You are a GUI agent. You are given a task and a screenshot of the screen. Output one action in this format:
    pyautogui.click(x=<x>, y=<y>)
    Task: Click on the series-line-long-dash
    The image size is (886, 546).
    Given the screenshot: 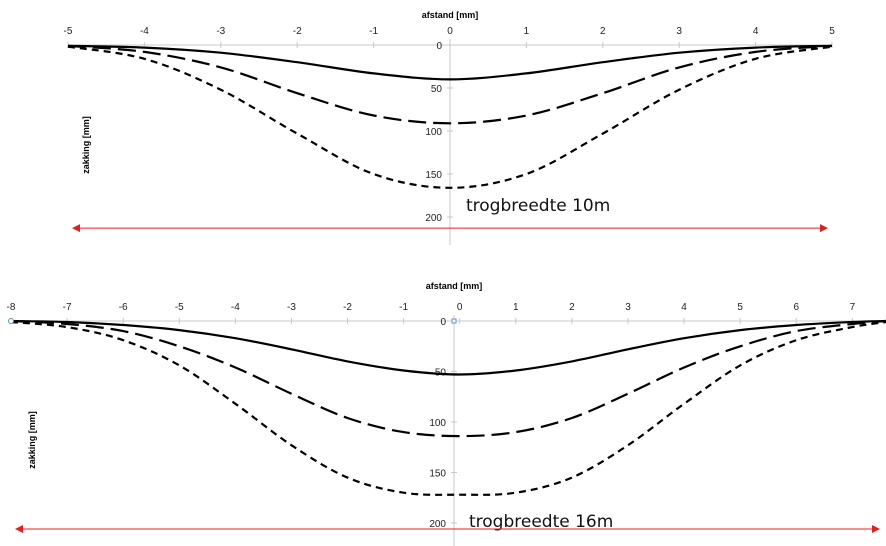 What is the action you would take?
    pyautogui.click(x=450, y=84)
    